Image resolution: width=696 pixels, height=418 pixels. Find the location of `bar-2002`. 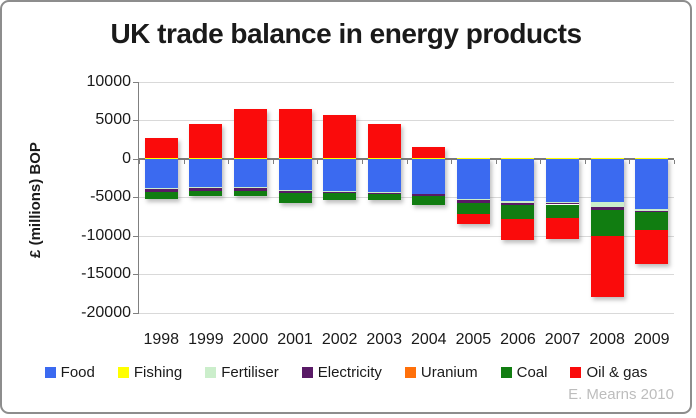

bar-2002 is located at coordinates (340, 157).